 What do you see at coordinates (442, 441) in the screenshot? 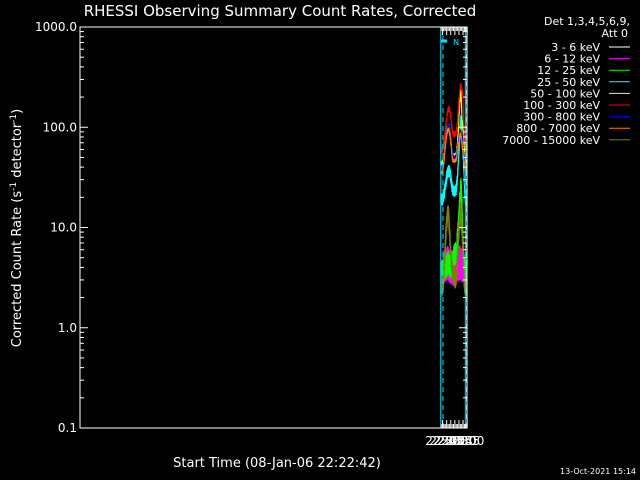
I see `x-tick-label: 22:30` at bounding box center [442, 441].